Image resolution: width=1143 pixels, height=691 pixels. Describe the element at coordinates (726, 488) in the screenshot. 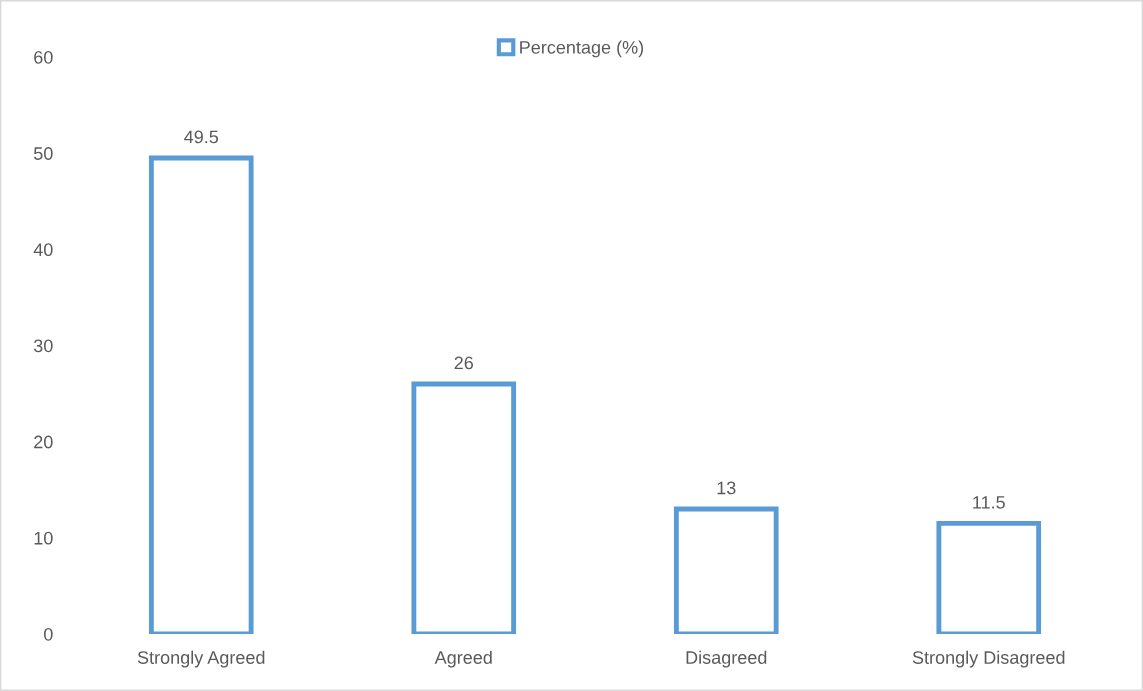

I see `data-label: 13` at that location.